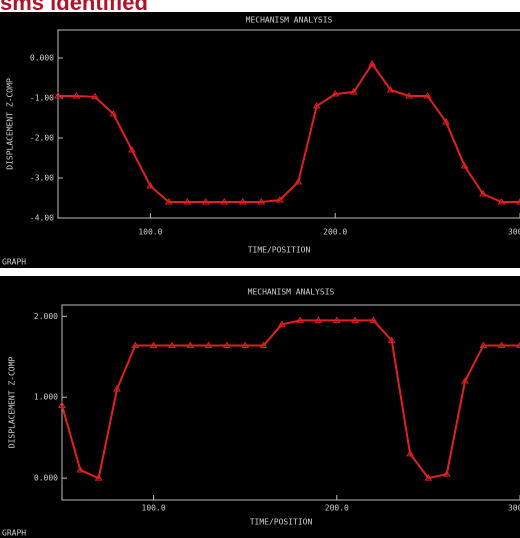 The width and height of the screenshot is (520, 538). I want to click on y-tick-label: 1.000, so click(46, 397).